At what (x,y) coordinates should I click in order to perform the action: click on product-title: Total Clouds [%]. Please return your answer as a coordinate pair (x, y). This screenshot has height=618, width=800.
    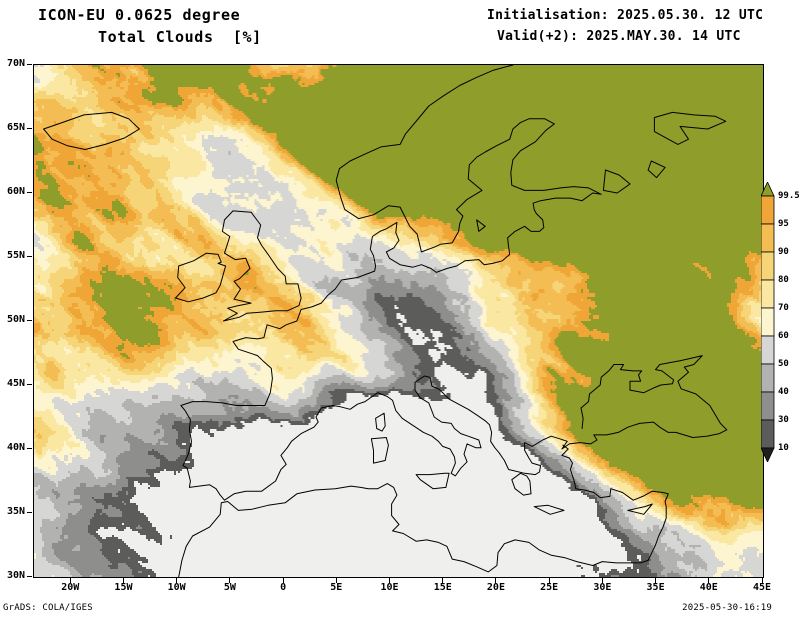
    Looking at the image, I should click on (180, 37).